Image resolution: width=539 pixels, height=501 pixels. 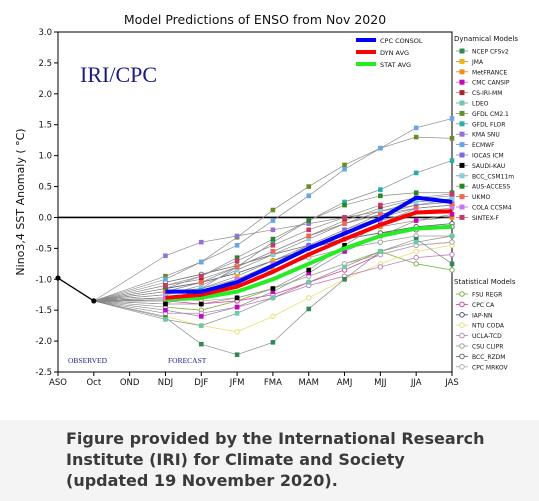 I want to click on y-tick-label: -1.0, so click(x=43, y=280).